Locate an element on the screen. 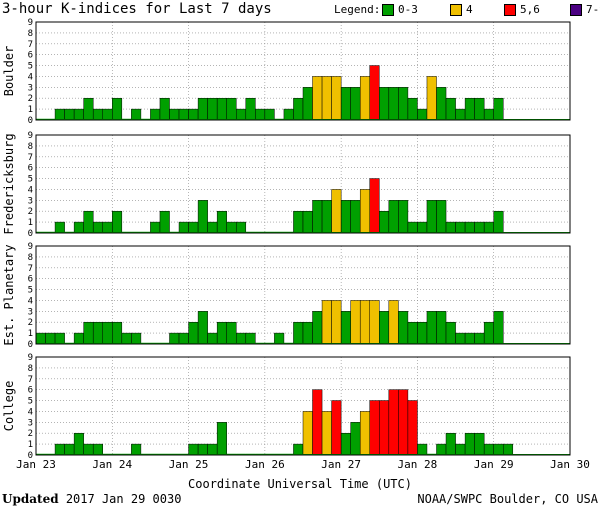 Image resolution: width=600 pixels, height=510 pixels. x-tick-label: Jan 30 is located at coordinates (570, 464).